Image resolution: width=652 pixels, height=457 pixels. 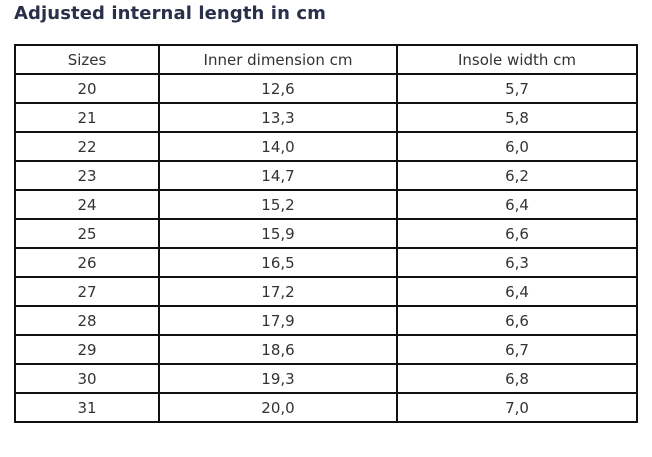 I want to click on size-cell: 25, so click(x=87, y=233).